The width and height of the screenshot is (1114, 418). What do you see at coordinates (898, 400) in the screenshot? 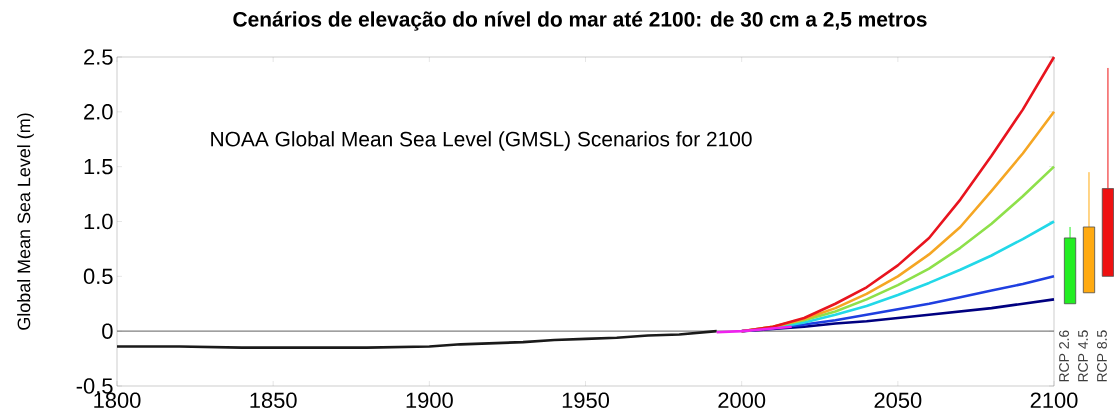
I see `x-tick-label: 2050` at bounding box center [898, 400].